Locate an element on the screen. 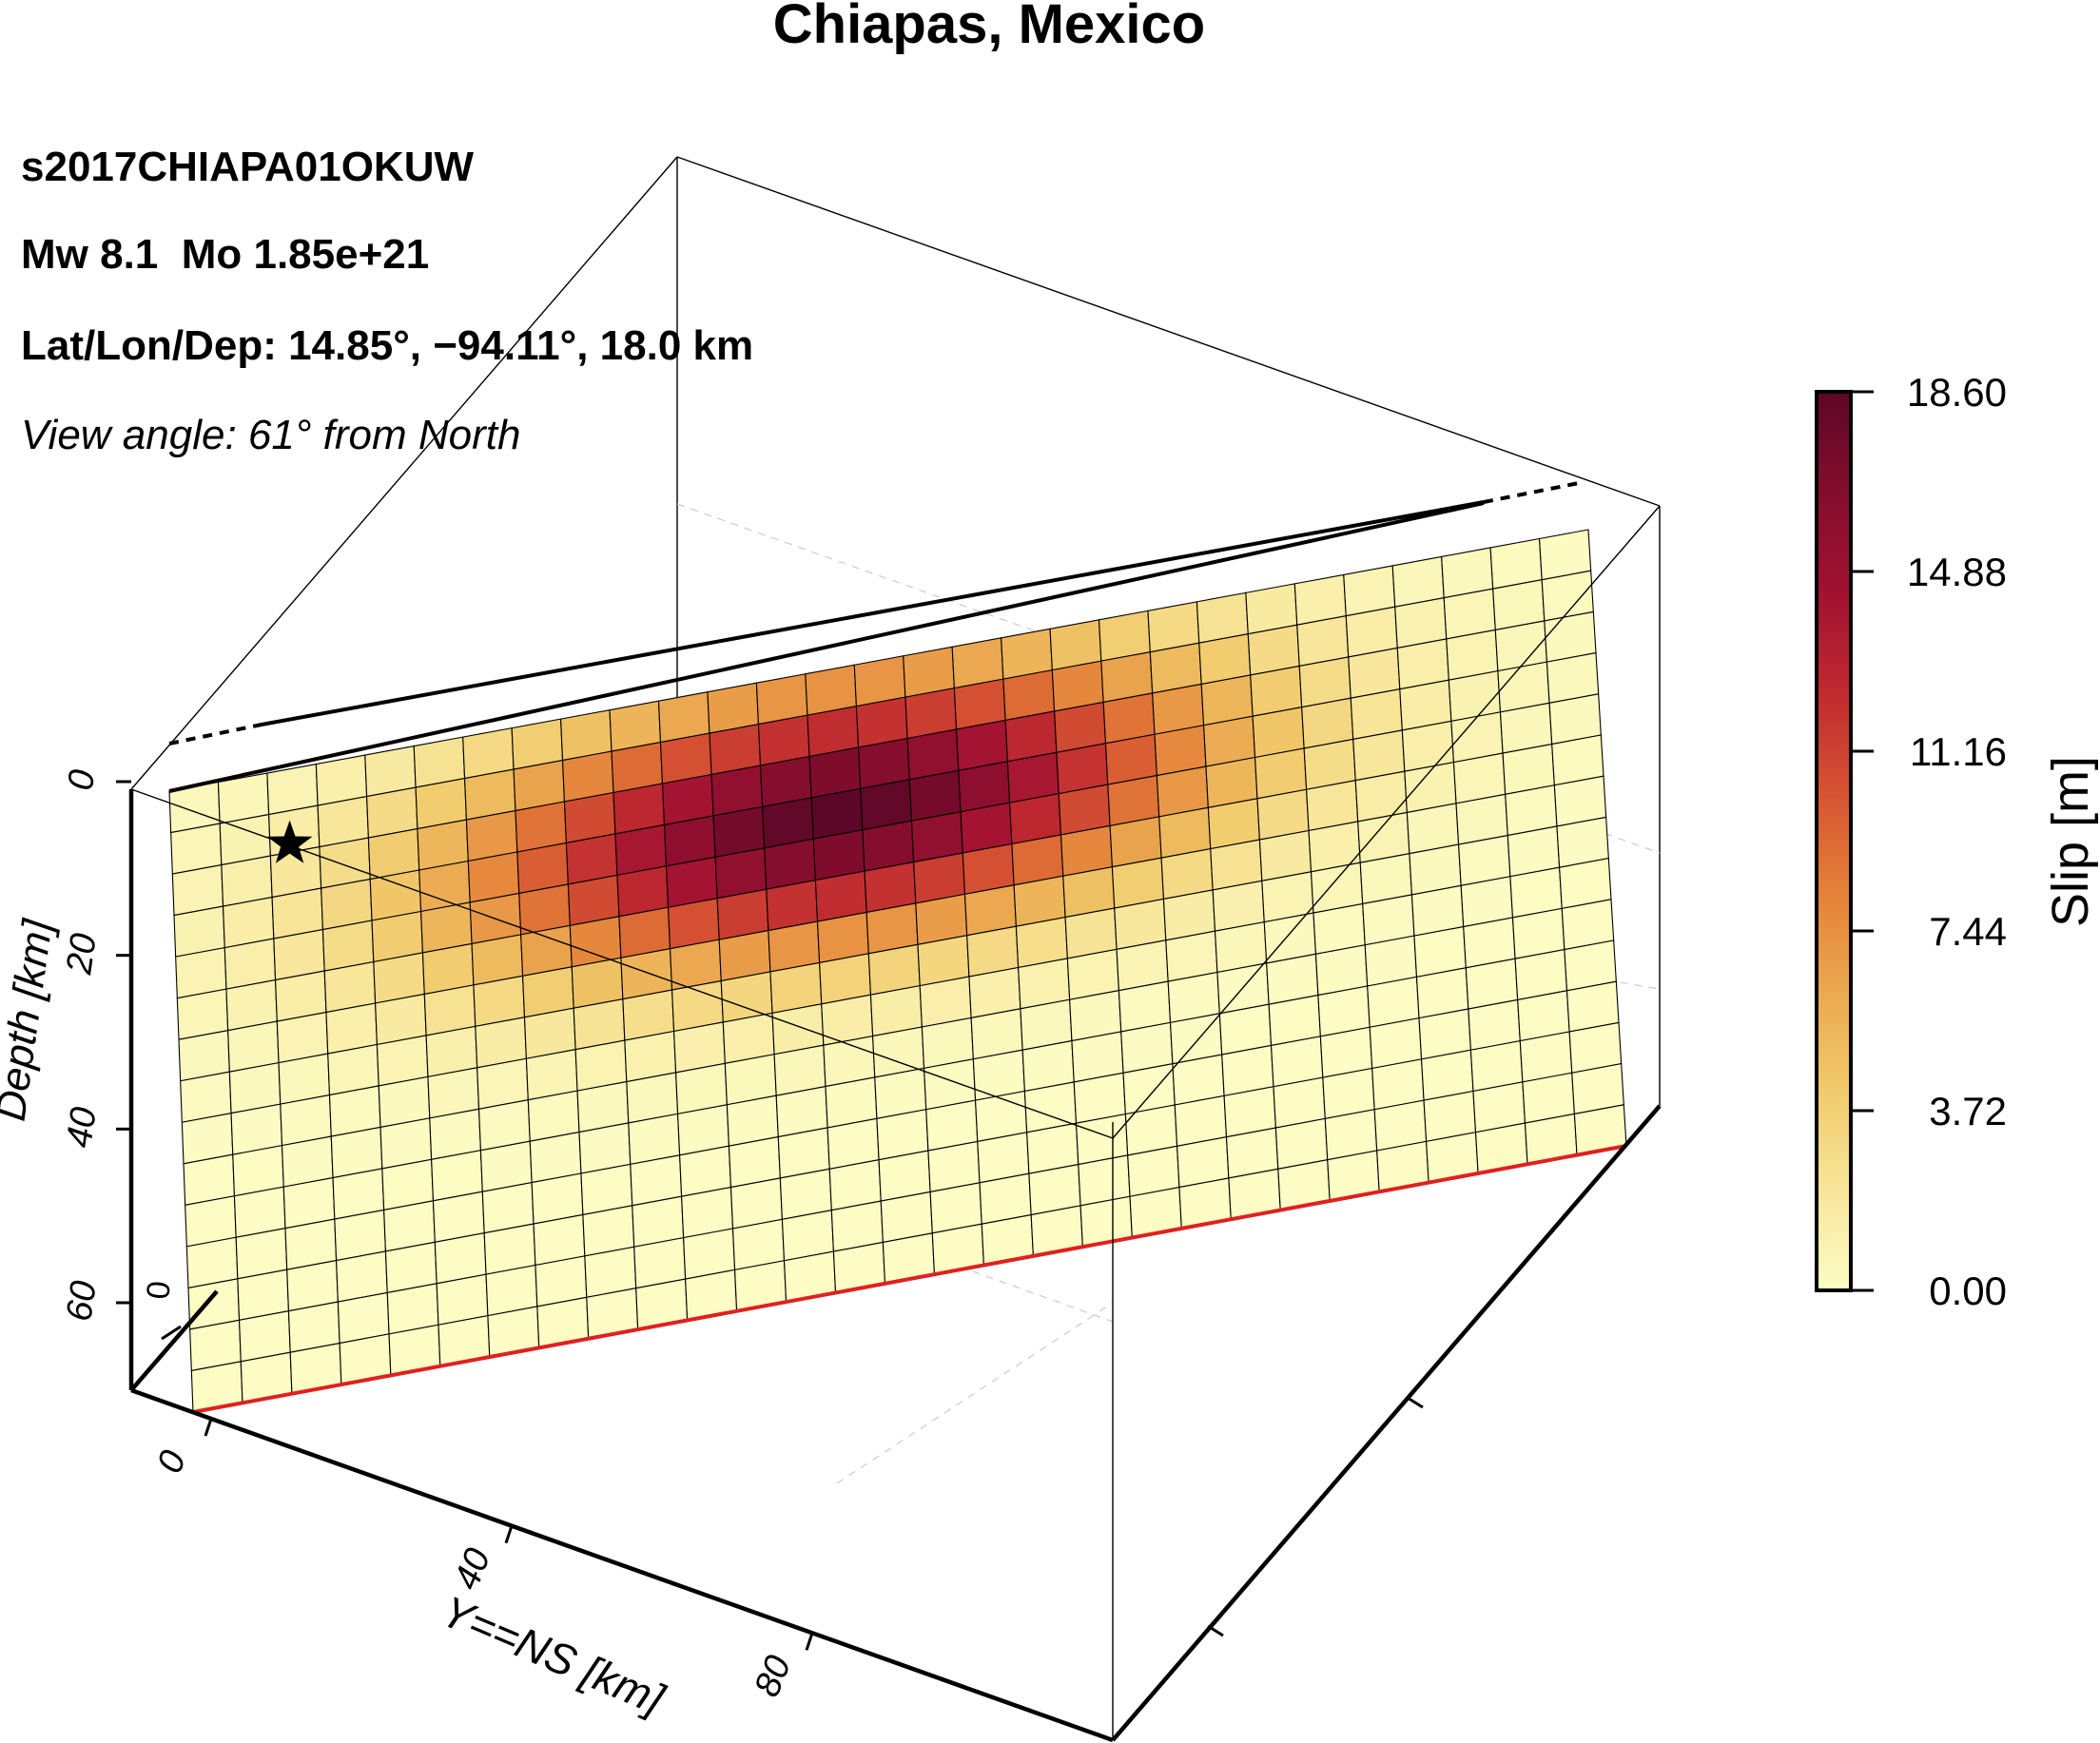 This screenshot has height=1743, width=2100. ns-tick-label: 80 is located at coordinates (773, 1676).